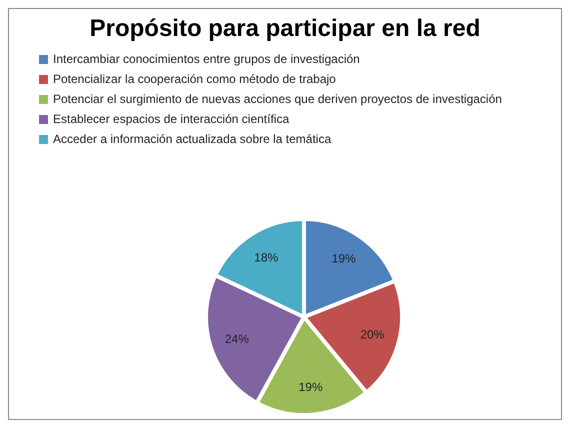 The width and height of the screenshot is (574, 429). What do you see at coordinates (277, 99) in the screenshot?
I see `legend-label: Potenciar el surgimiento de nuevas acciones que deriven proyectos de investigación` at bounding box center [277, 99].